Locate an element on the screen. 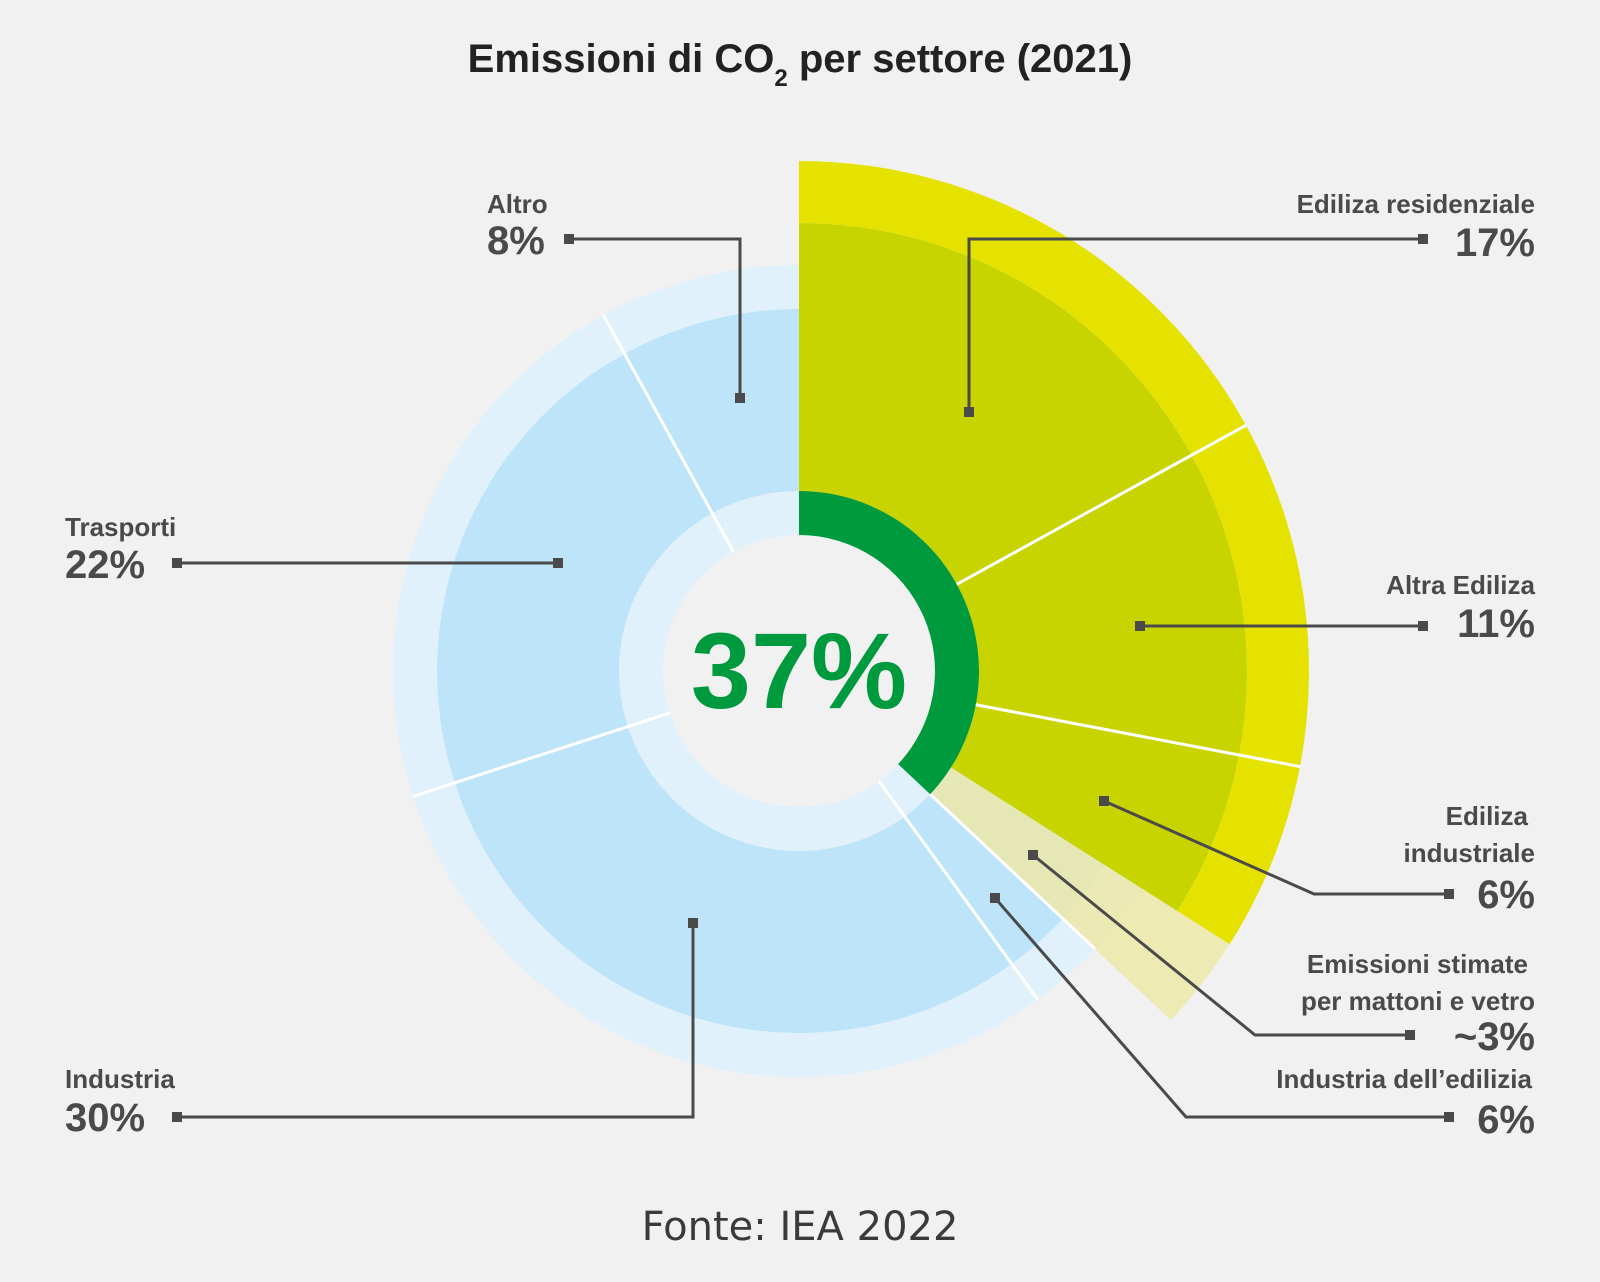 The width and height of the screenshot is (1600, 1282). slice-label: Trasporti is located at coordinates (120, 527).